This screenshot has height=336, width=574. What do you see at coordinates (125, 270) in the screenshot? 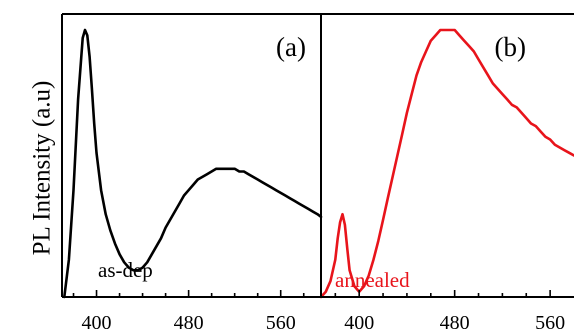
I see `sample-annotation-a: as-dep` at bounding box center [125, 270].